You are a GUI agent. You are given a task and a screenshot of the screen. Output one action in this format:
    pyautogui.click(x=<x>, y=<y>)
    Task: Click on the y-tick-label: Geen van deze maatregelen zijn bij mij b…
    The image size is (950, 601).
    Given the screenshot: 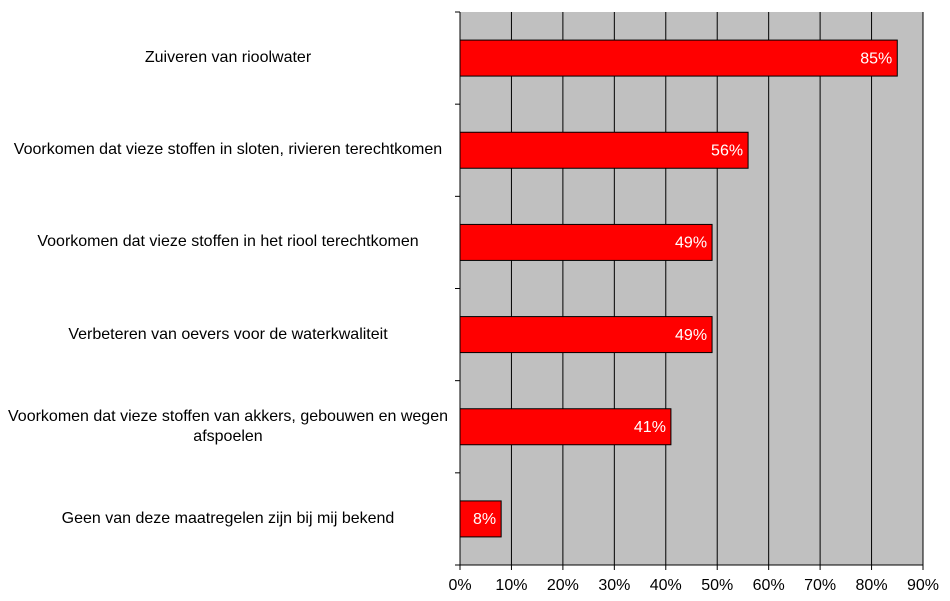 What is the action you would take?
    pyautogui.click(x=228, y=518)
    